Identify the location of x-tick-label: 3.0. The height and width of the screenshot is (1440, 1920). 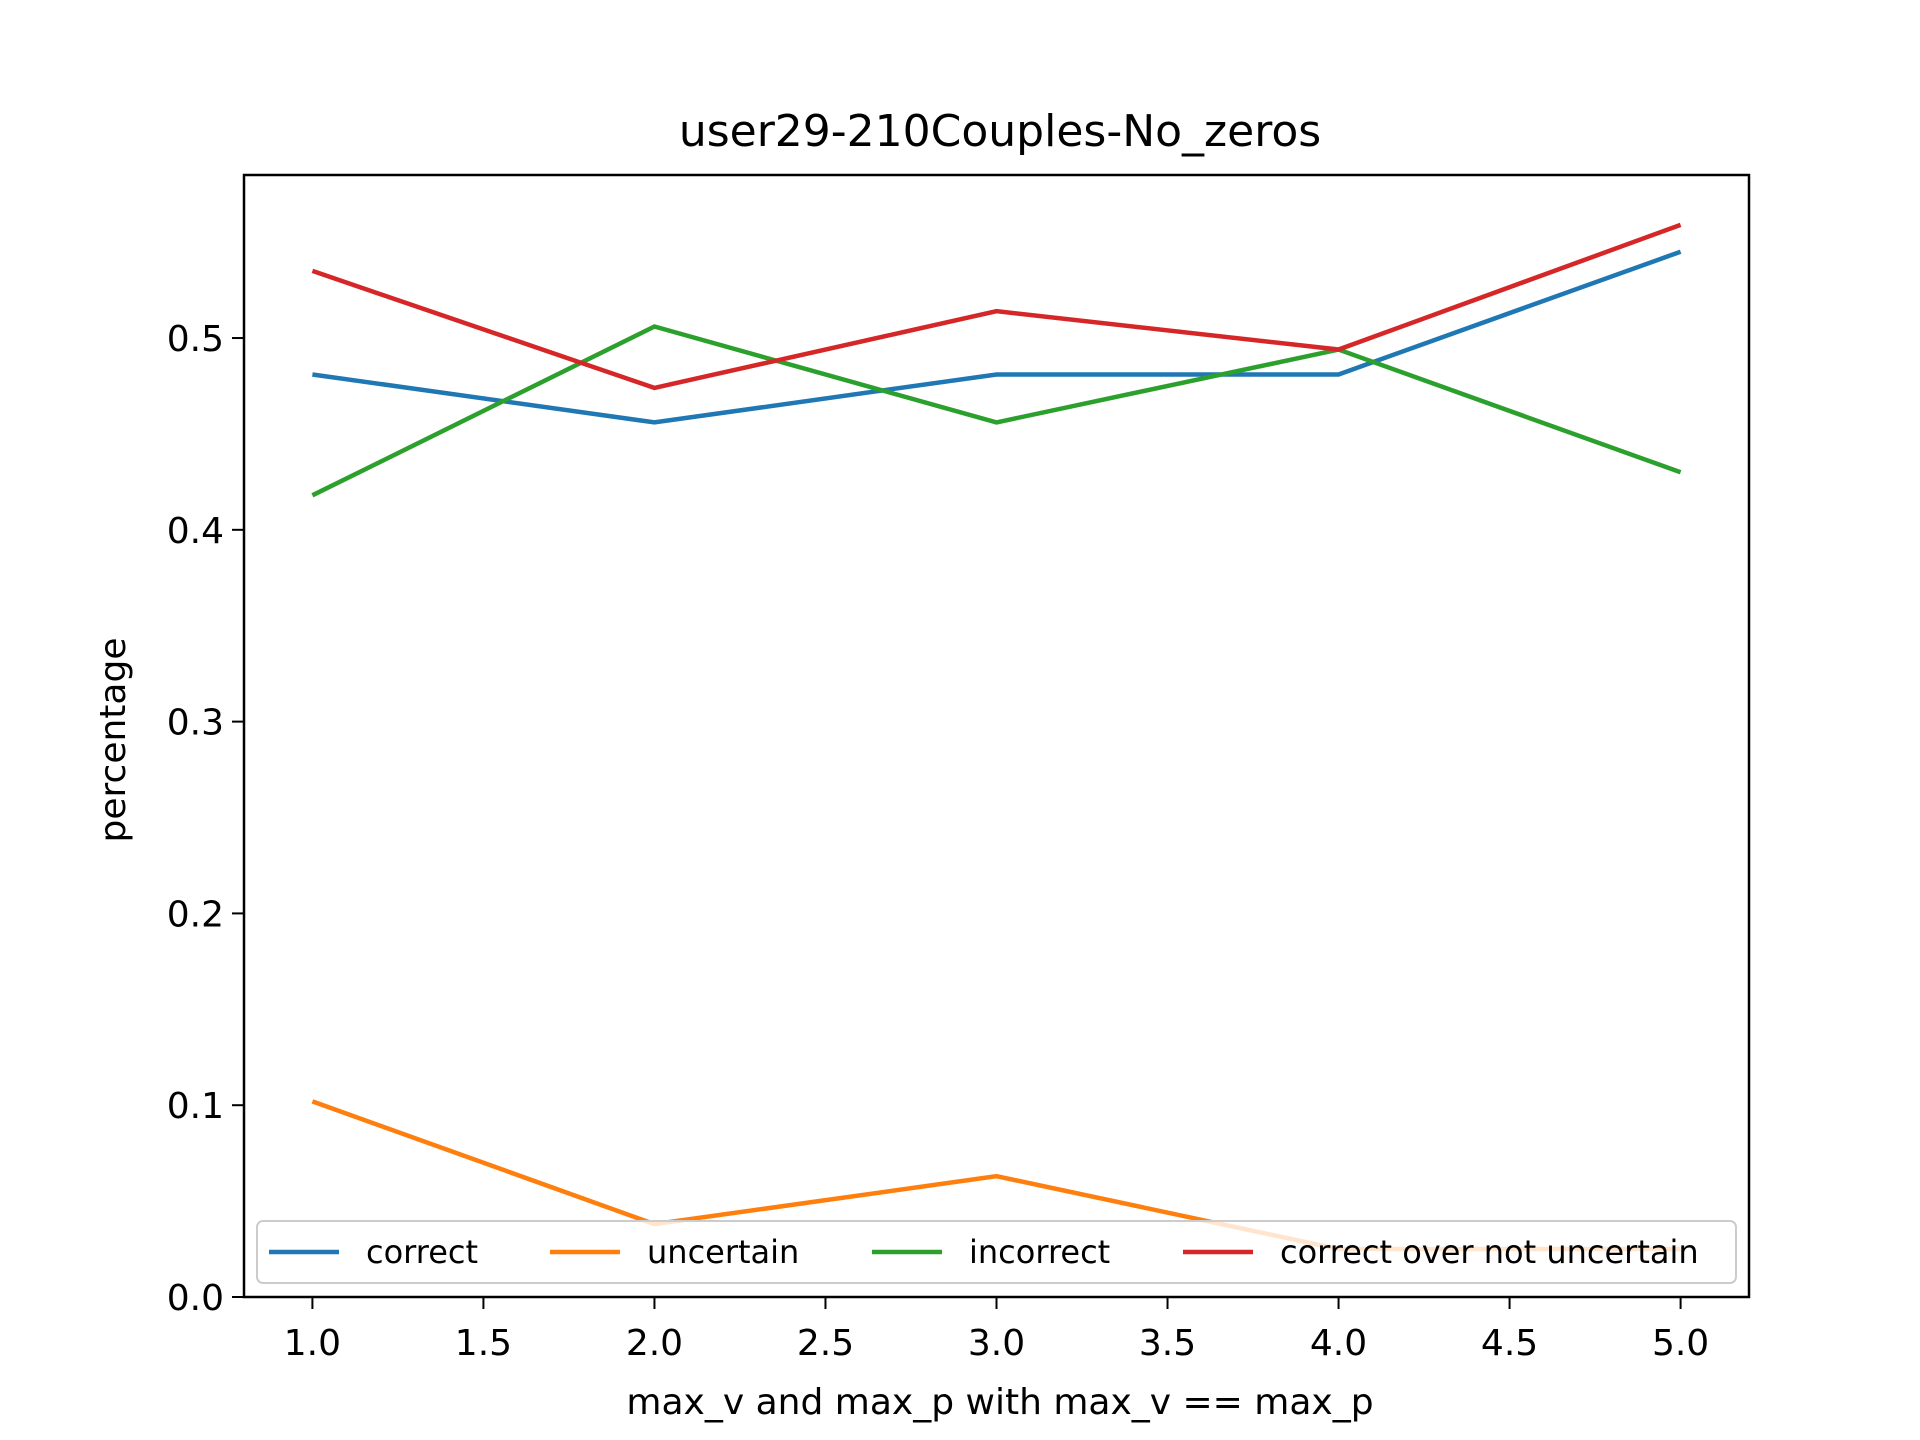
(996, 1343).